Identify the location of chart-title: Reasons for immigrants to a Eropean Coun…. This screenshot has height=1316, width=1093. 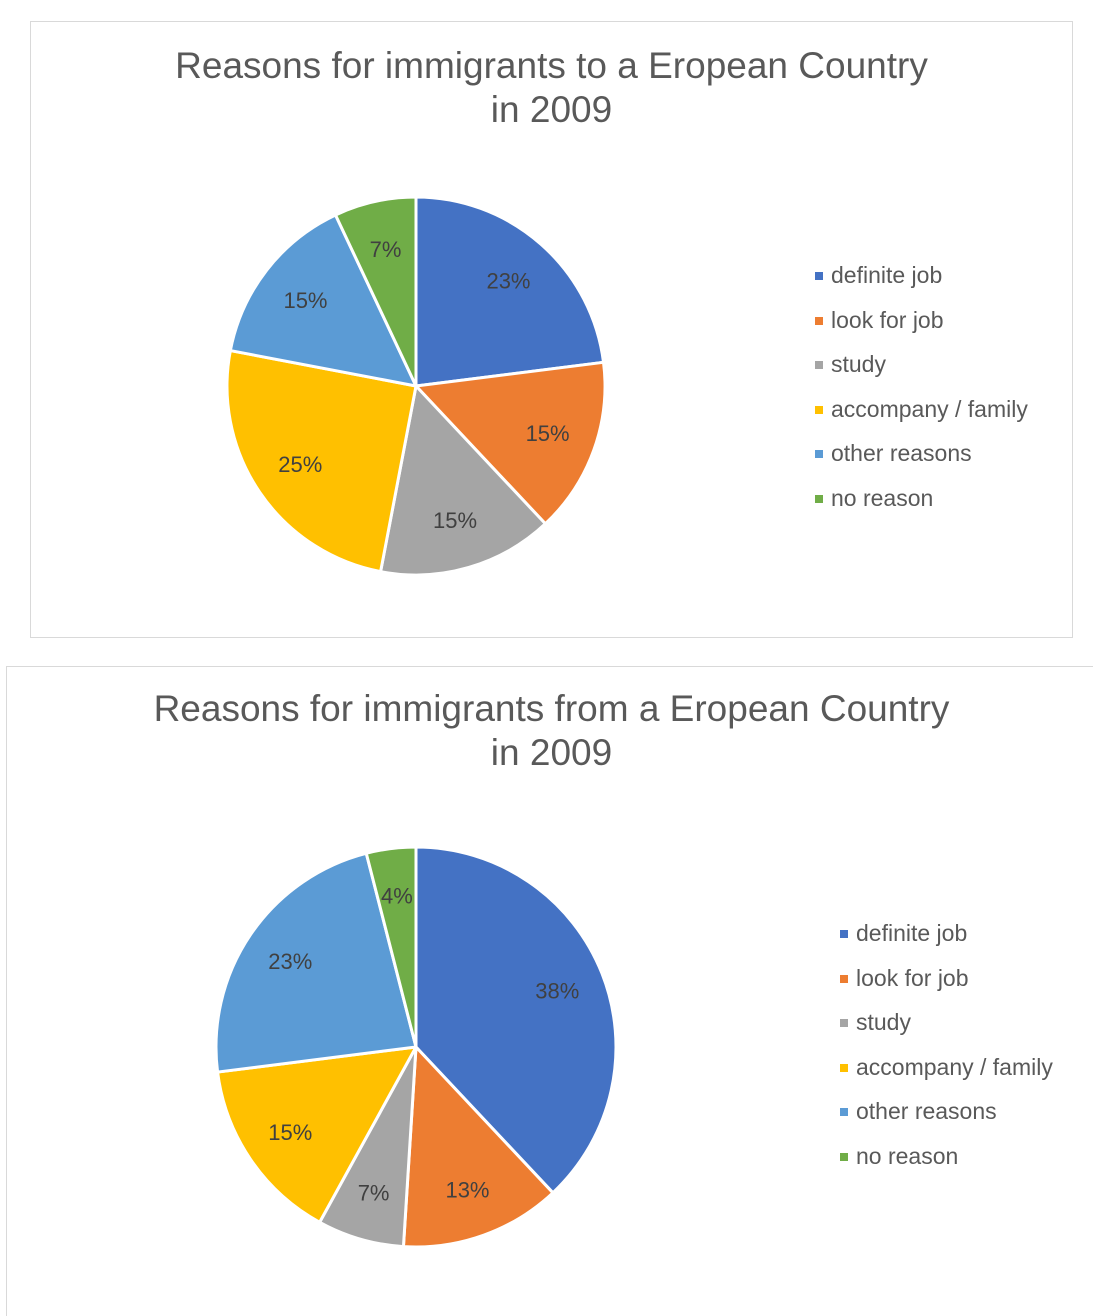
(551, 88).